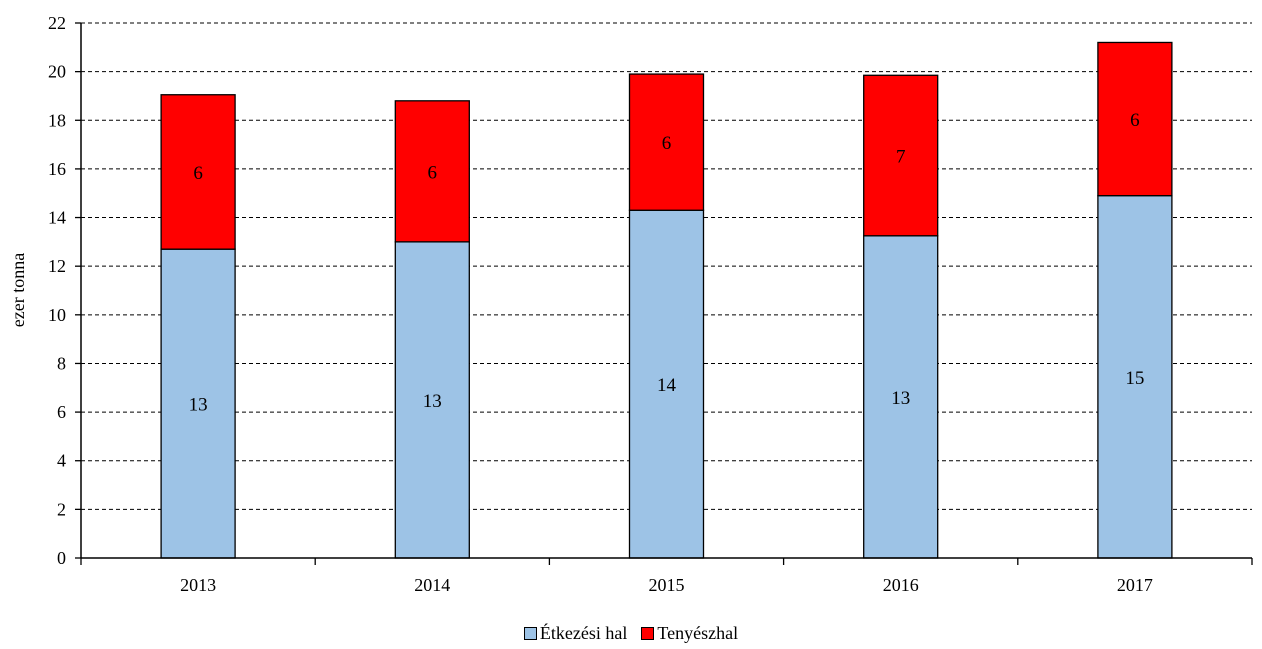  What do you see at coordinates (57, 72) in the screenshot?
I see `y-tick-label: 20` at bounding box center [57, 72].